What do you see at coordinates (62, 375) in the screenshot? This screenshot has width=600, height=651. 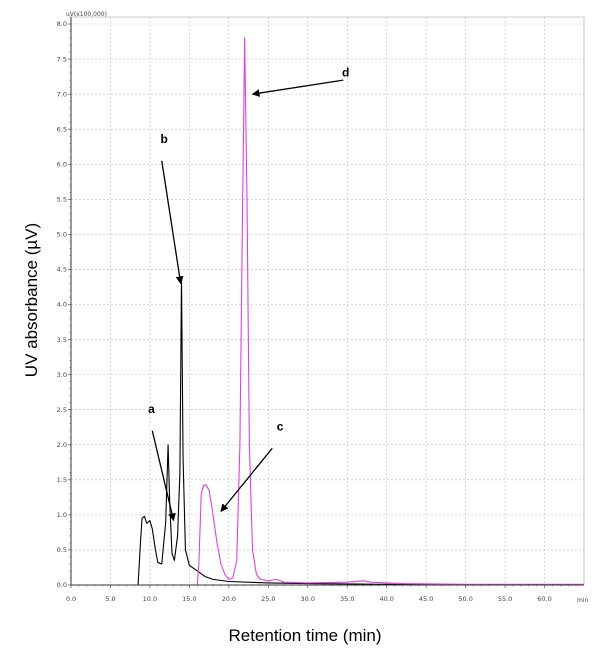 I see `y-tick-label: 3.0` at bounding box center [62, 375].